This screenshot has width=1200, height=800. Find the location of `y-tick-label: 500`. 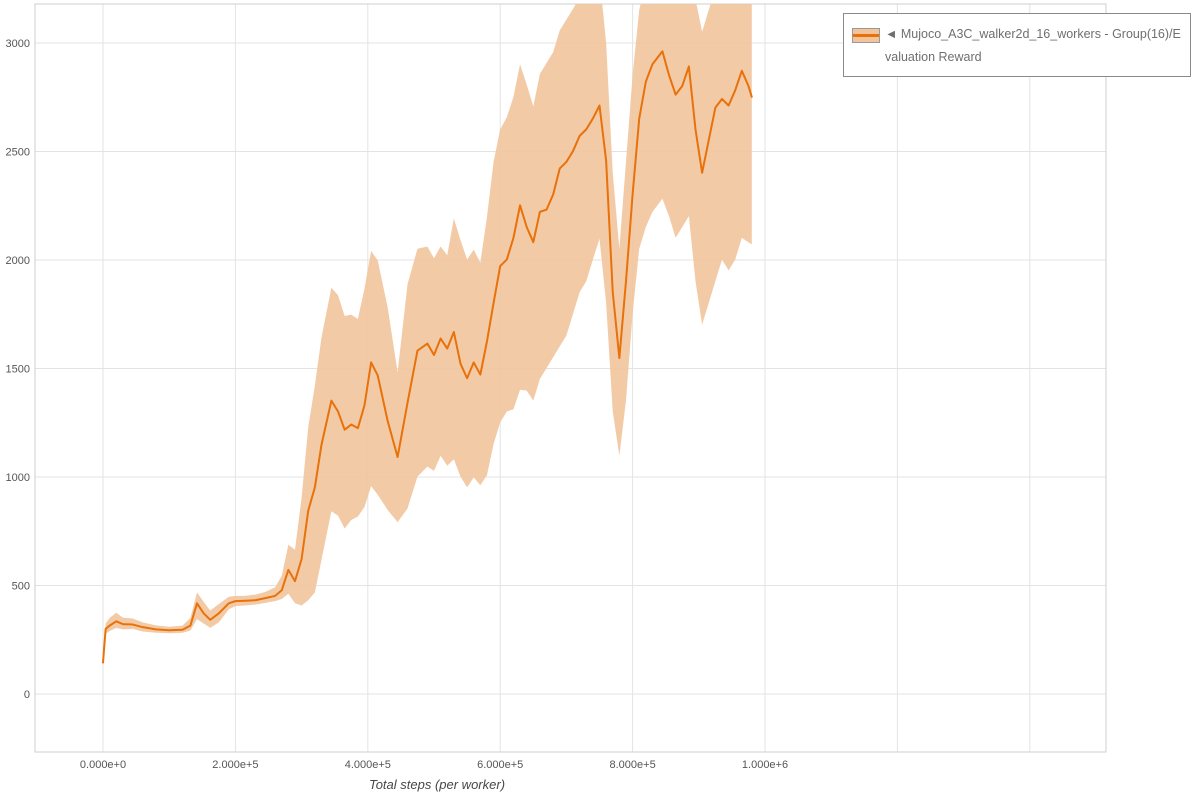

y-tick-label: 500 is located at coordinates (21, 587).